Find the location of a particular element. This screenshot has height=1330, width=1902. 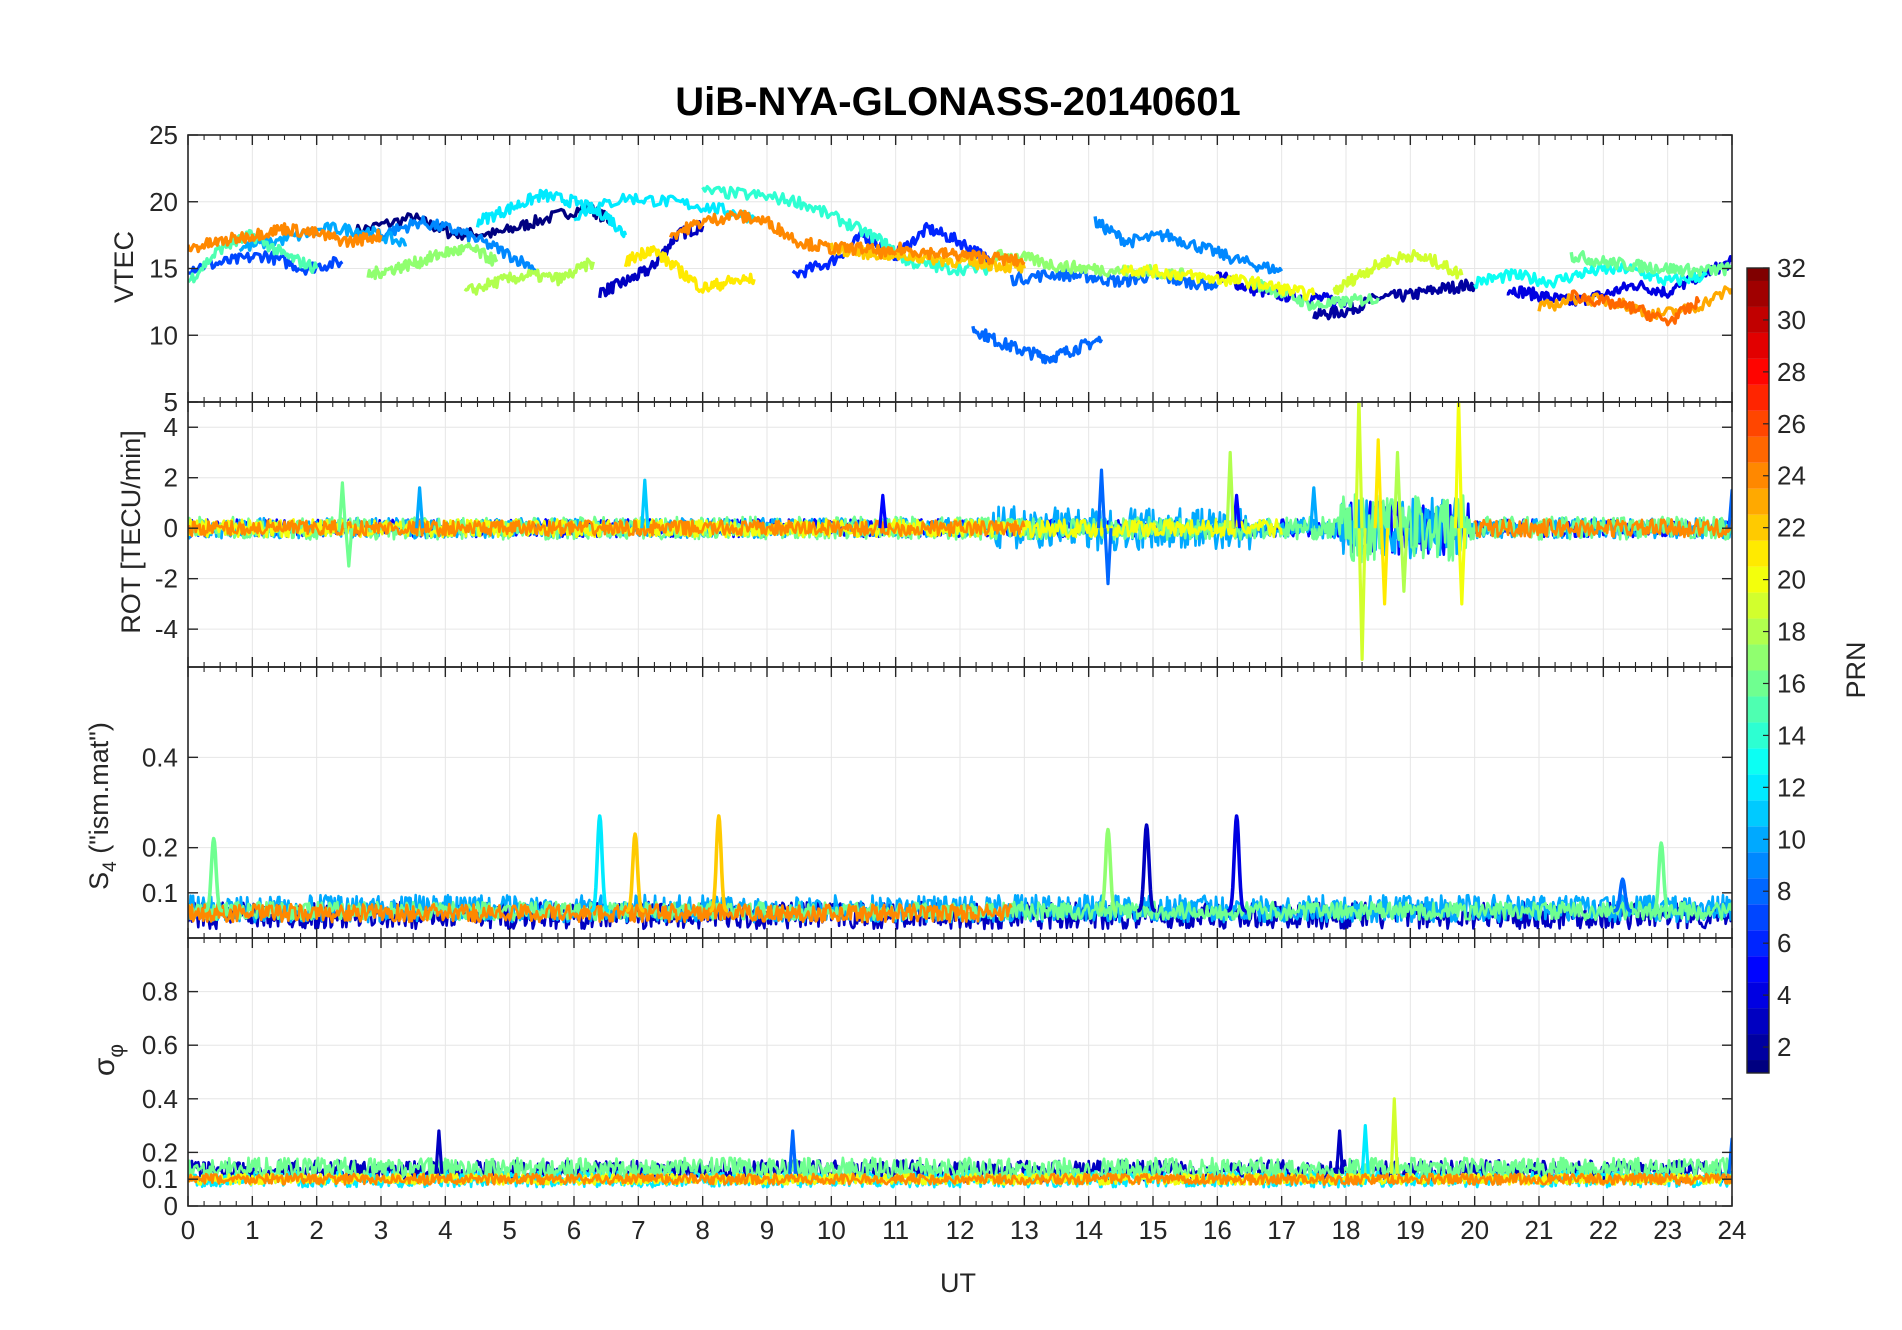

sigma-y-tick-label: 0.8 is located at coordinates (160, 992).